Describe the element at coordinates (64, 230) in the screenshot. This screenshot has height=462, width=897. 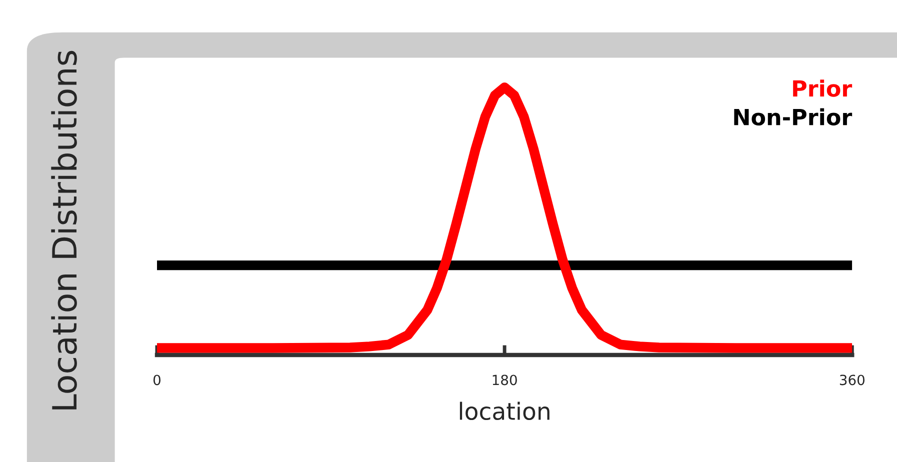
I see `y-axis-title: Location Distributions` at that location.